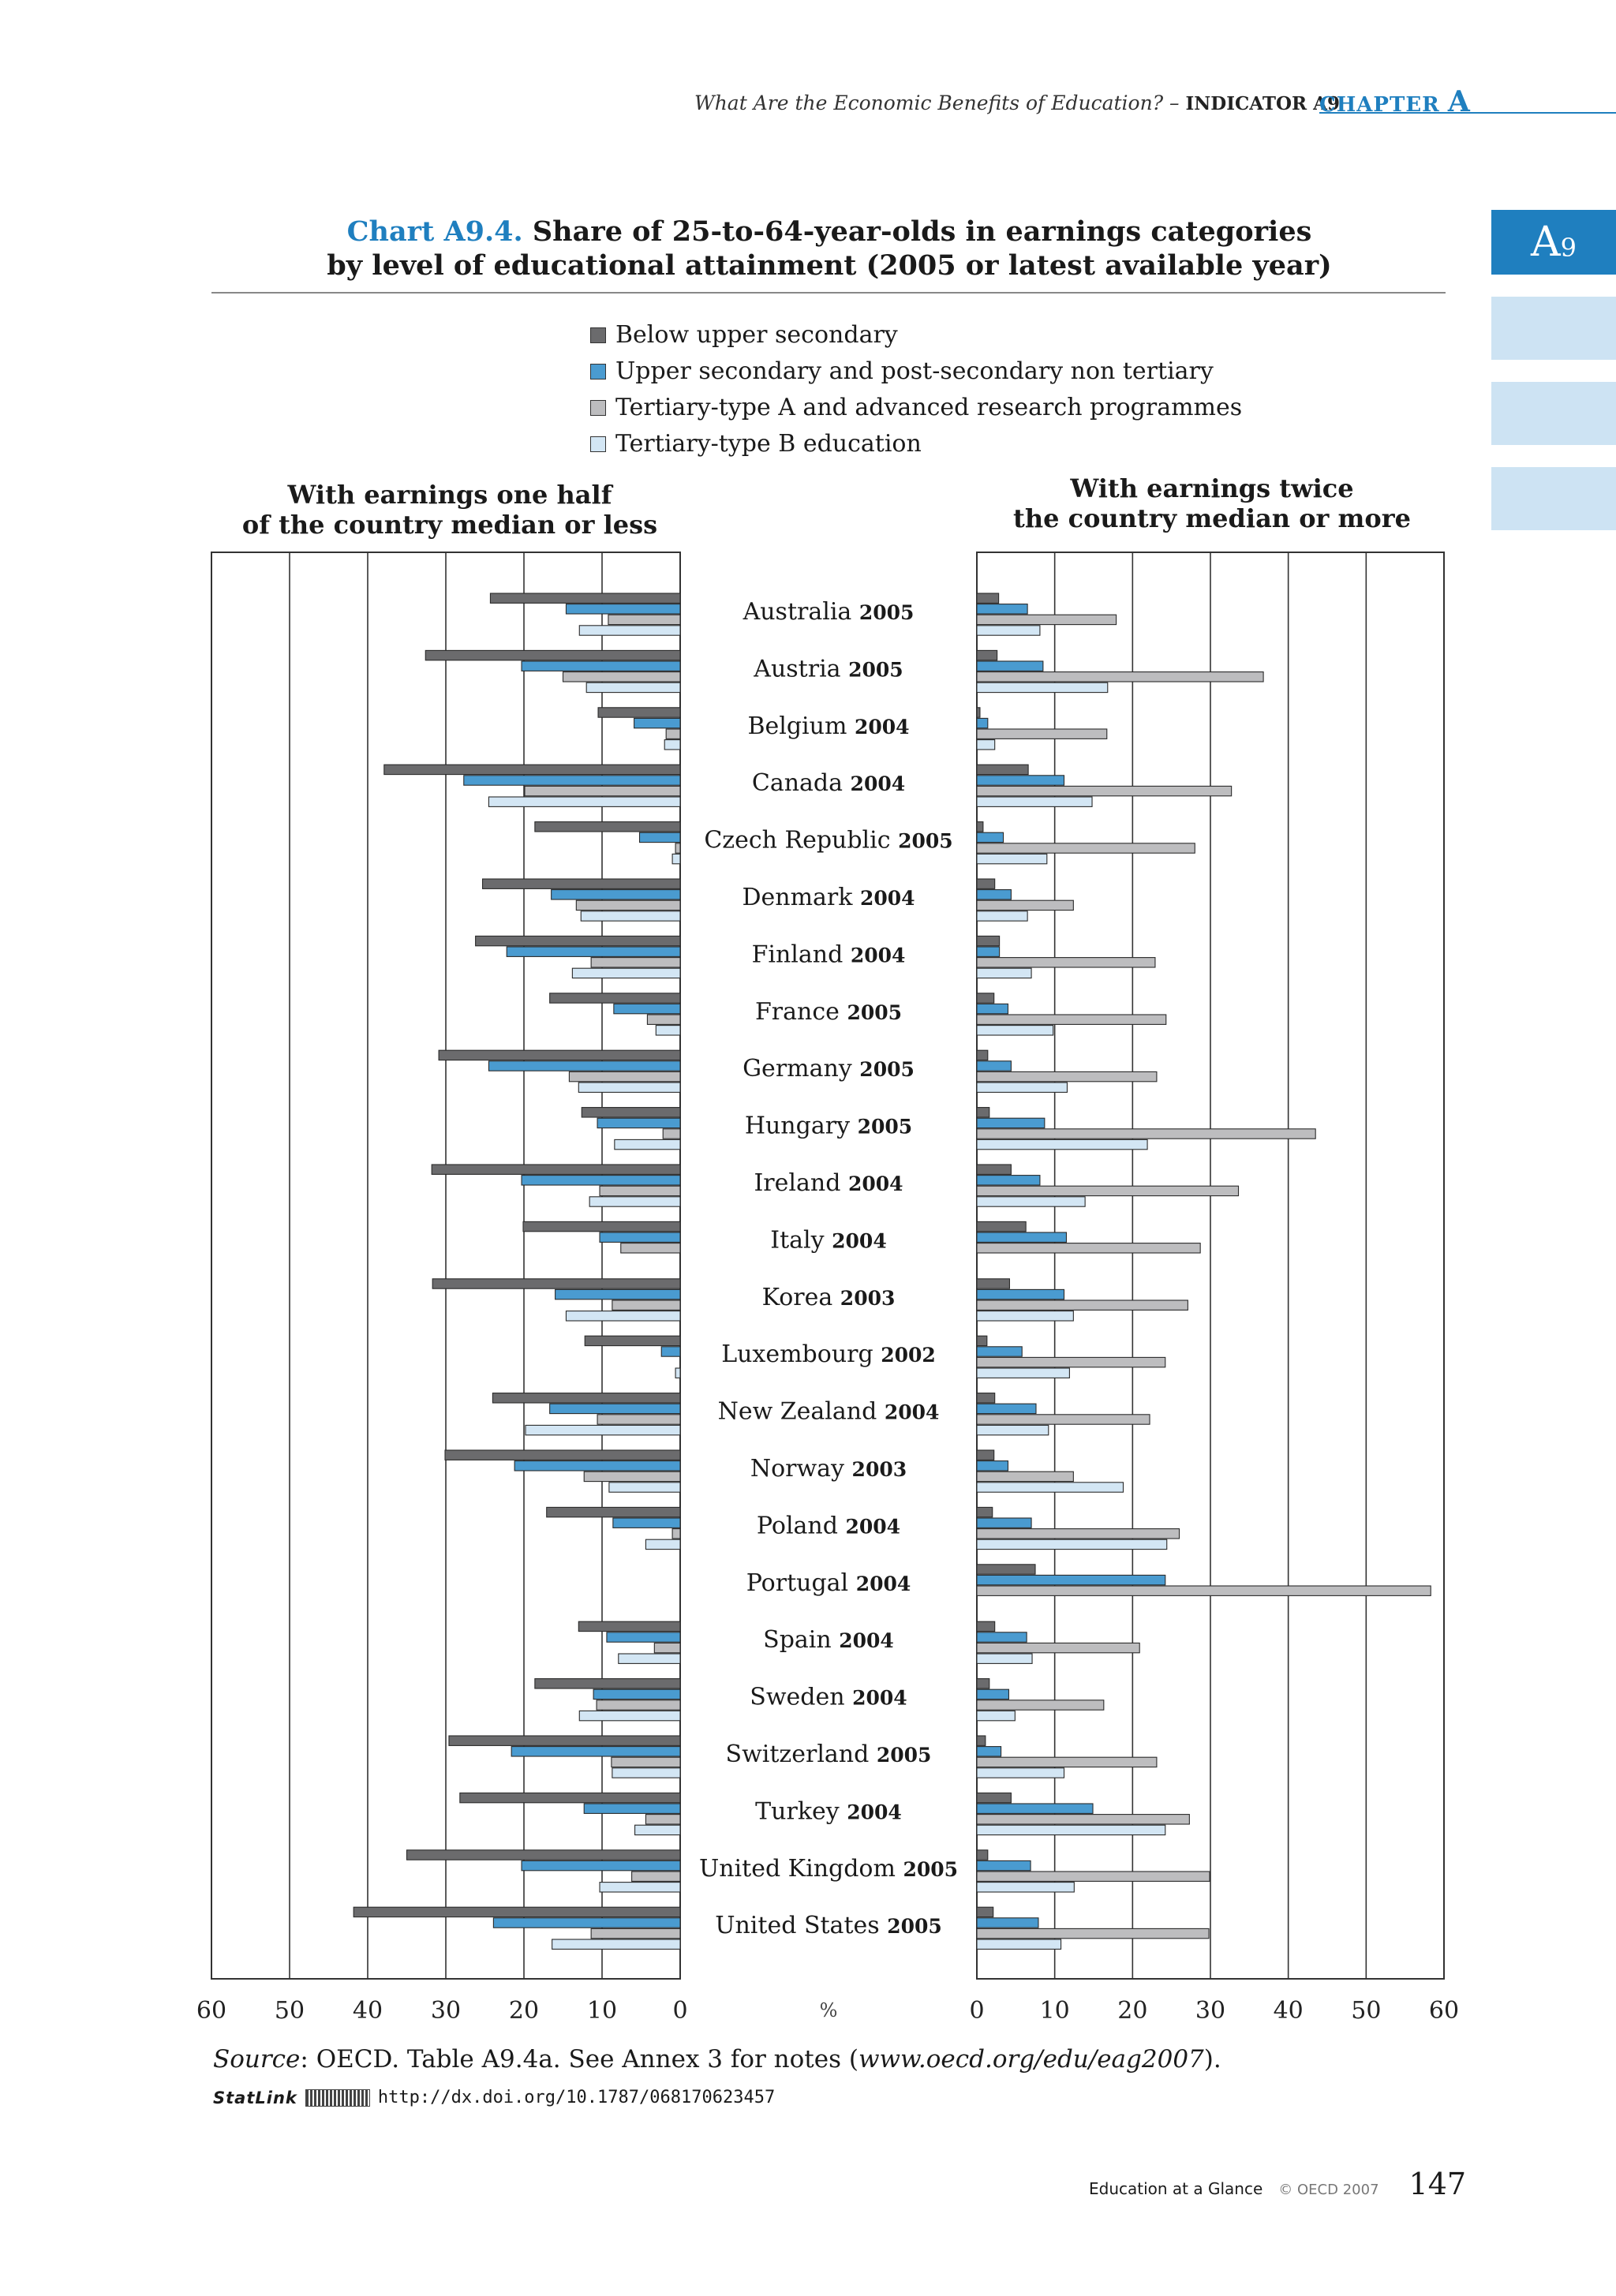  What do you see at coordinates (768, 444) in the screenshot?
I see `legend-label: Tertiary-type B education` at bounding box center [768, 444].